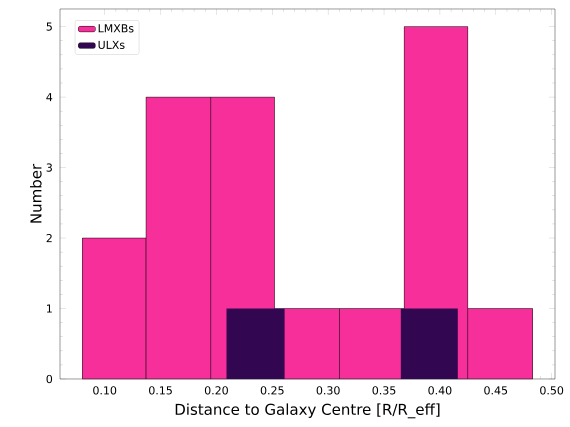 This screenshot has width=570, height=427. Describe the element at coordinates (384, 390) in the screenshot. I see `x-tick-label: 0.35` at that location.